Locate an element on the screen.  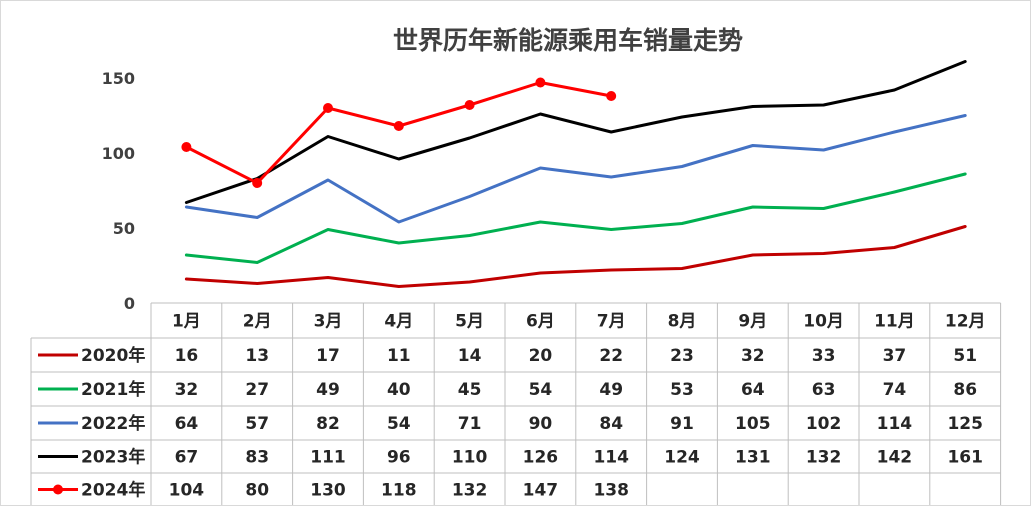
data-label: 131 is located at coordinates (753, 458).